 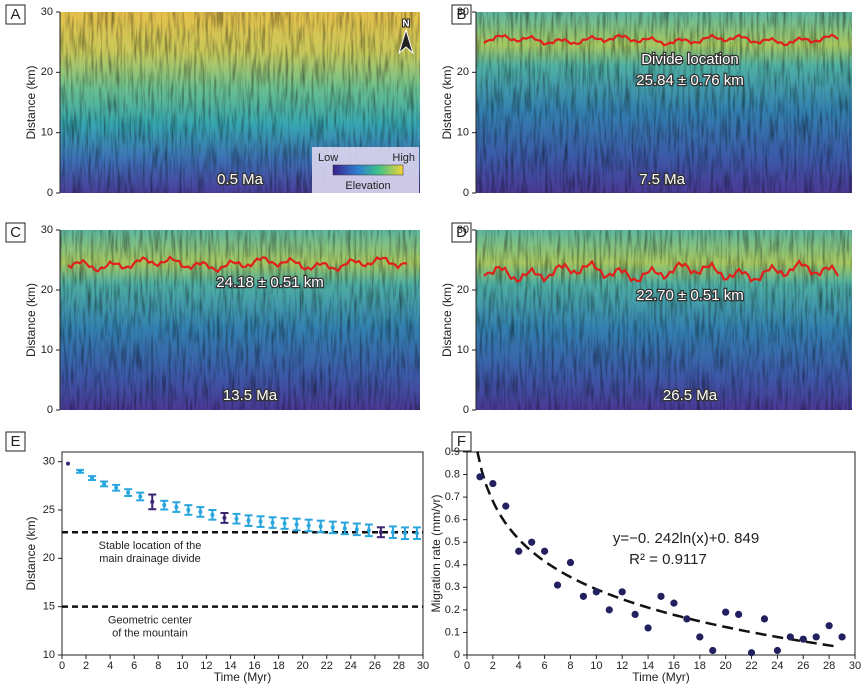 What do you see at coordinates (278, 666) in the screenshot?
I see `x-tick-label: 18` at bounding box center [278, 666].